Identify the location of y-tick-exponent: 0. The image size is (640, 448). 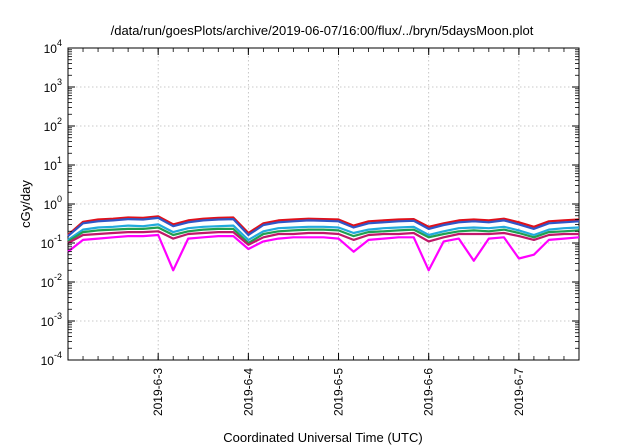
(59, 199).